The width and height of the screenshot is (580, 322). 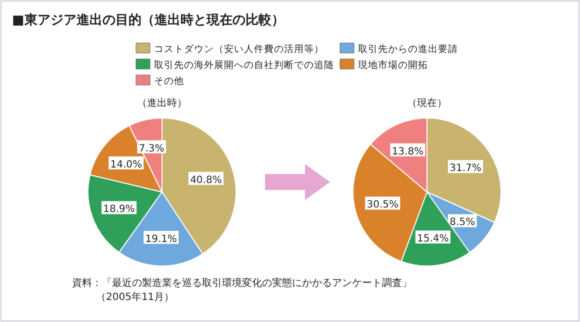 What do you see at coordinates (433, 239) in the screenshot?
I see `data-label: 15.4%` at bounding box center [433, 239].